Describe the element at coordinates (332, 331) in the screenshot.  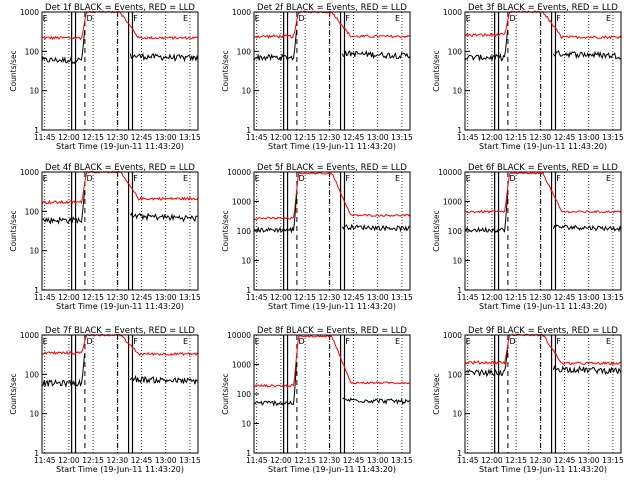
I see `panel-title: Det 8f BLACK = Events, RED = LLD` at that location.